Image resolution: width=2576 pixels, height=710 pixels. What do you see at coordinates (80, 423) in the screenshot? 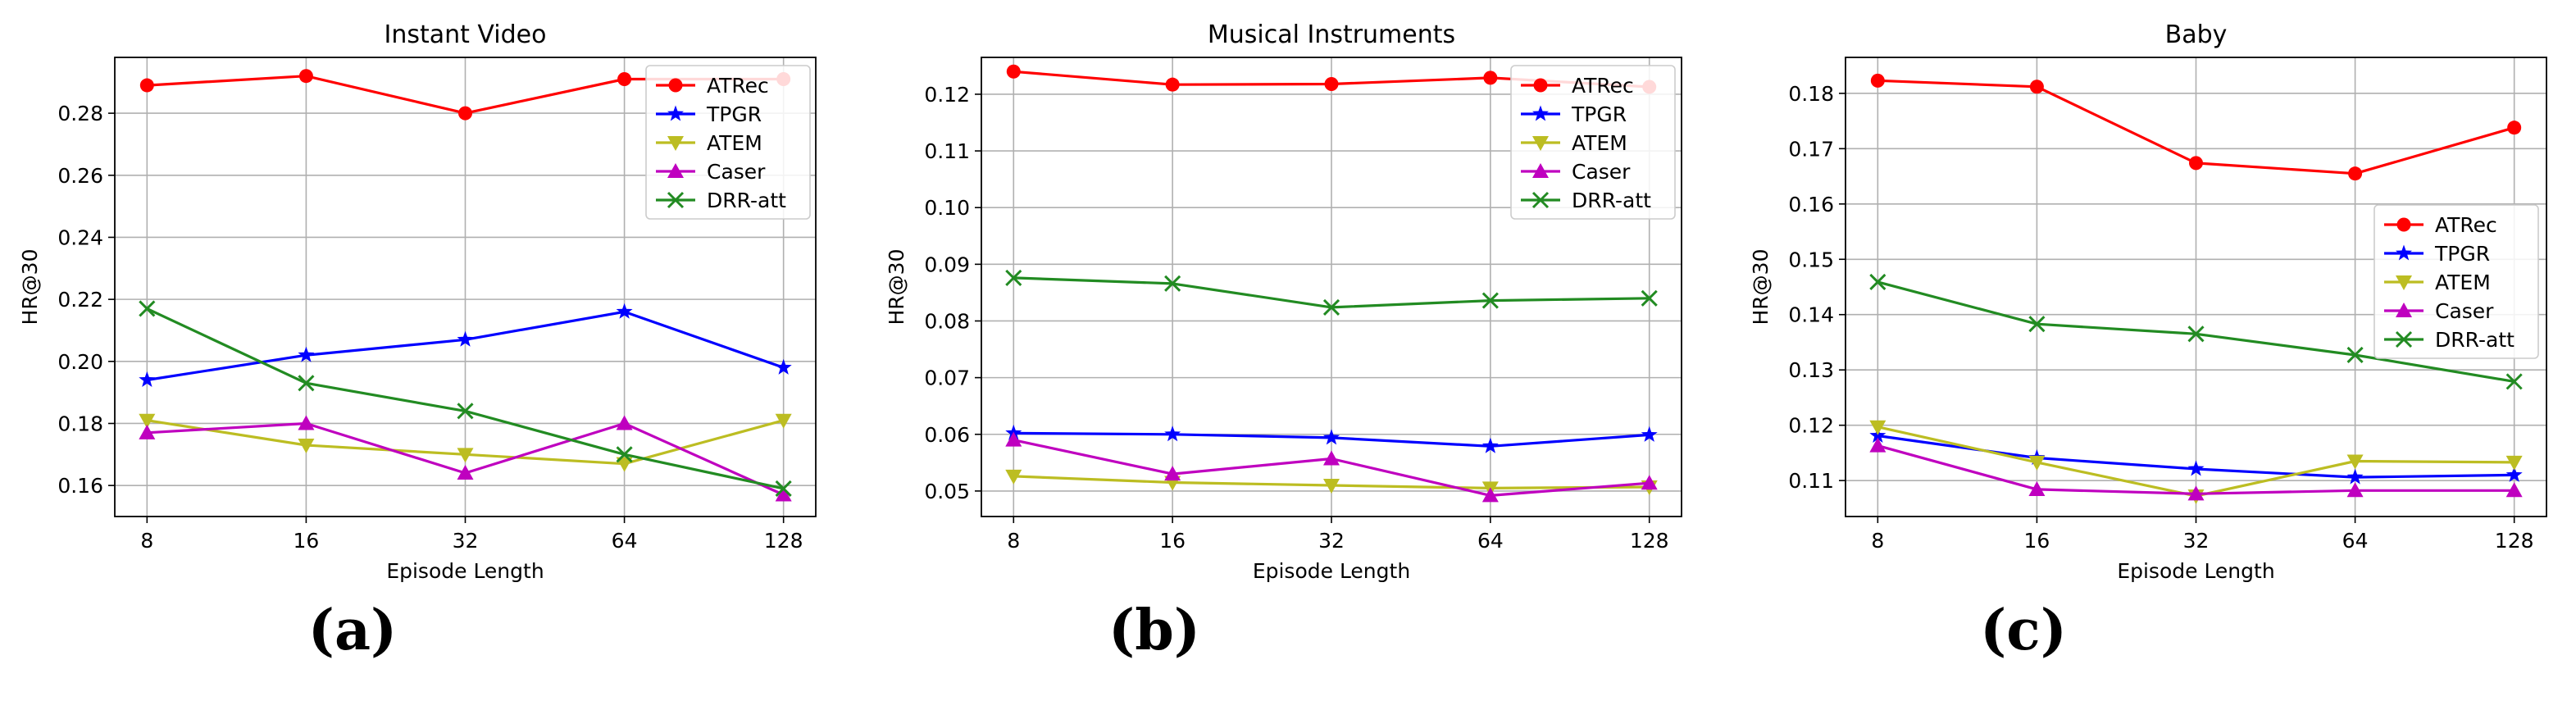
I see `y-tick-label: 0.18` at bounding box center [80, 423].